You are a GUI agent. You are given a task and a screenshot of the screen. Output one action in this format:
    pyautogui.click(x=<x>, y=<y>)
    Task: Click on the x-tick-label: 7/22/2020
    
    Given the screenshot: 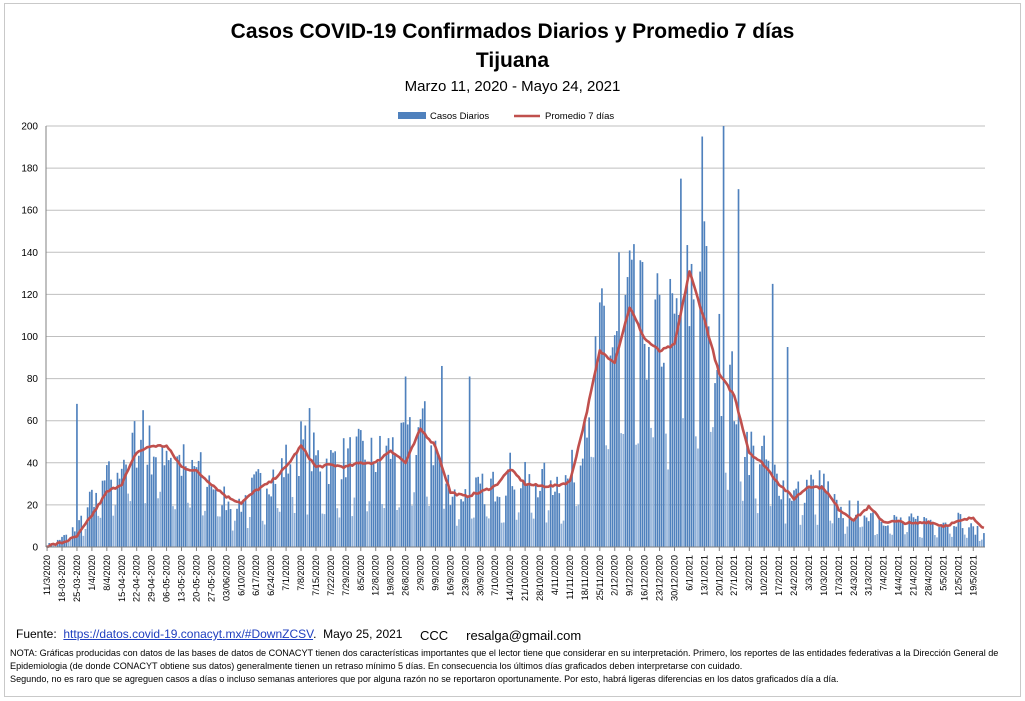 What is the action you would take?
    pyautogui.click(x=331, y=575)
    